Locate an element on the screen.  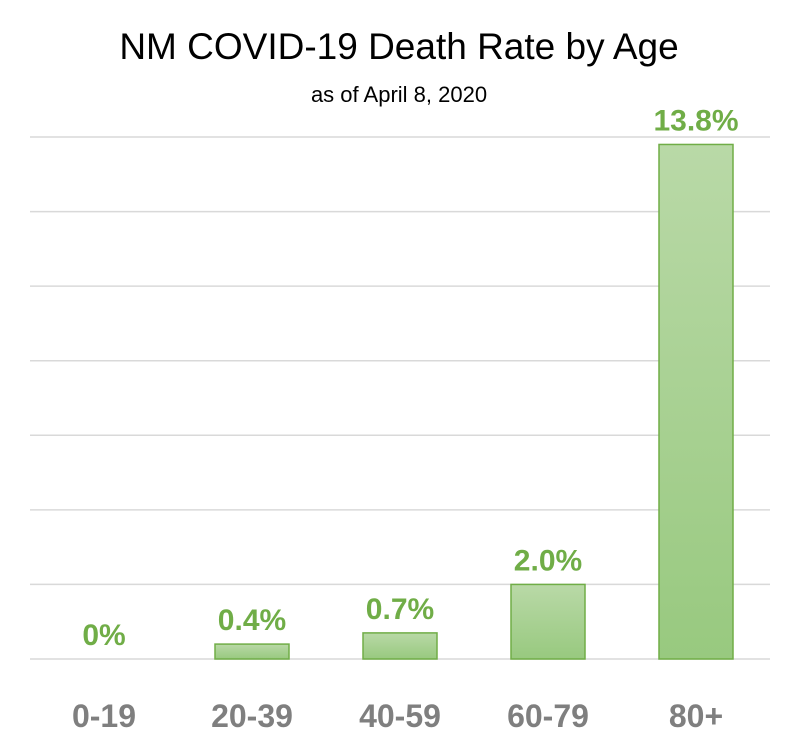
data-label-20-39: 0.4% is located at coordinates (252, 620).